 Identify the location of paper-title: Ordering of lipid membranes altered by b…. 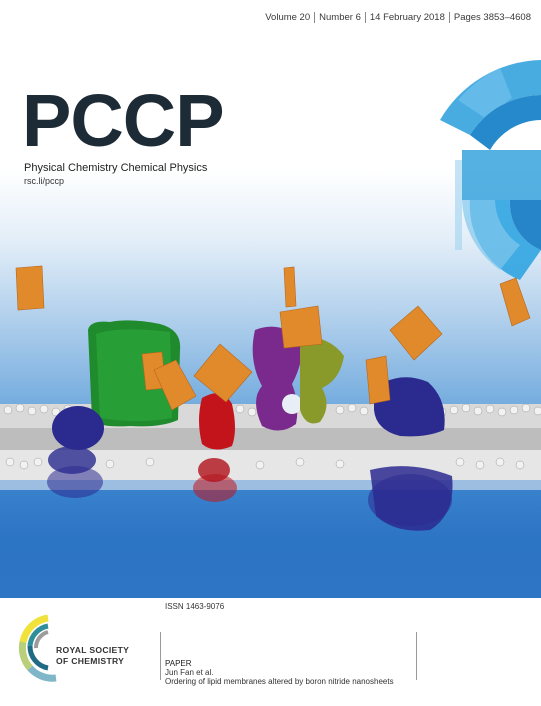
(279, 681).